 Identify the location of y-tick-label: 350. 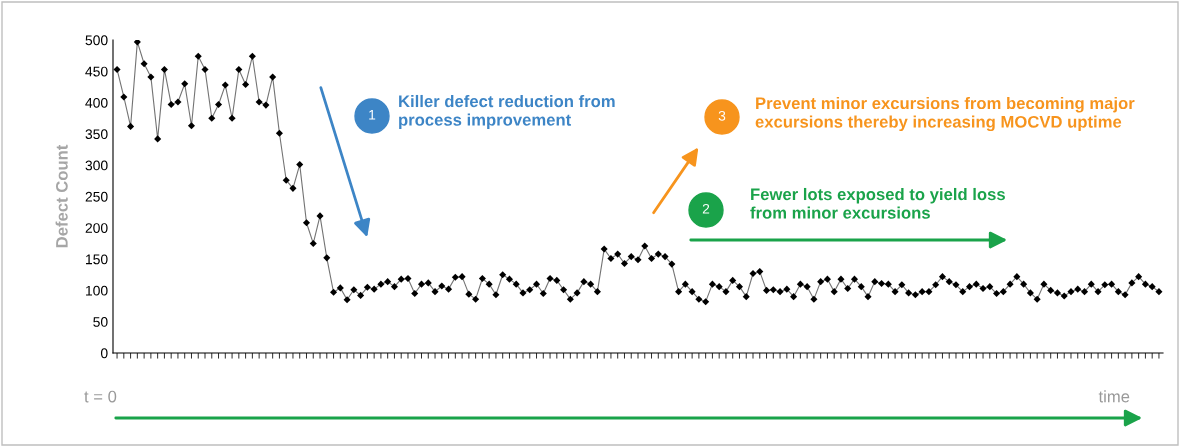
(96, 134).